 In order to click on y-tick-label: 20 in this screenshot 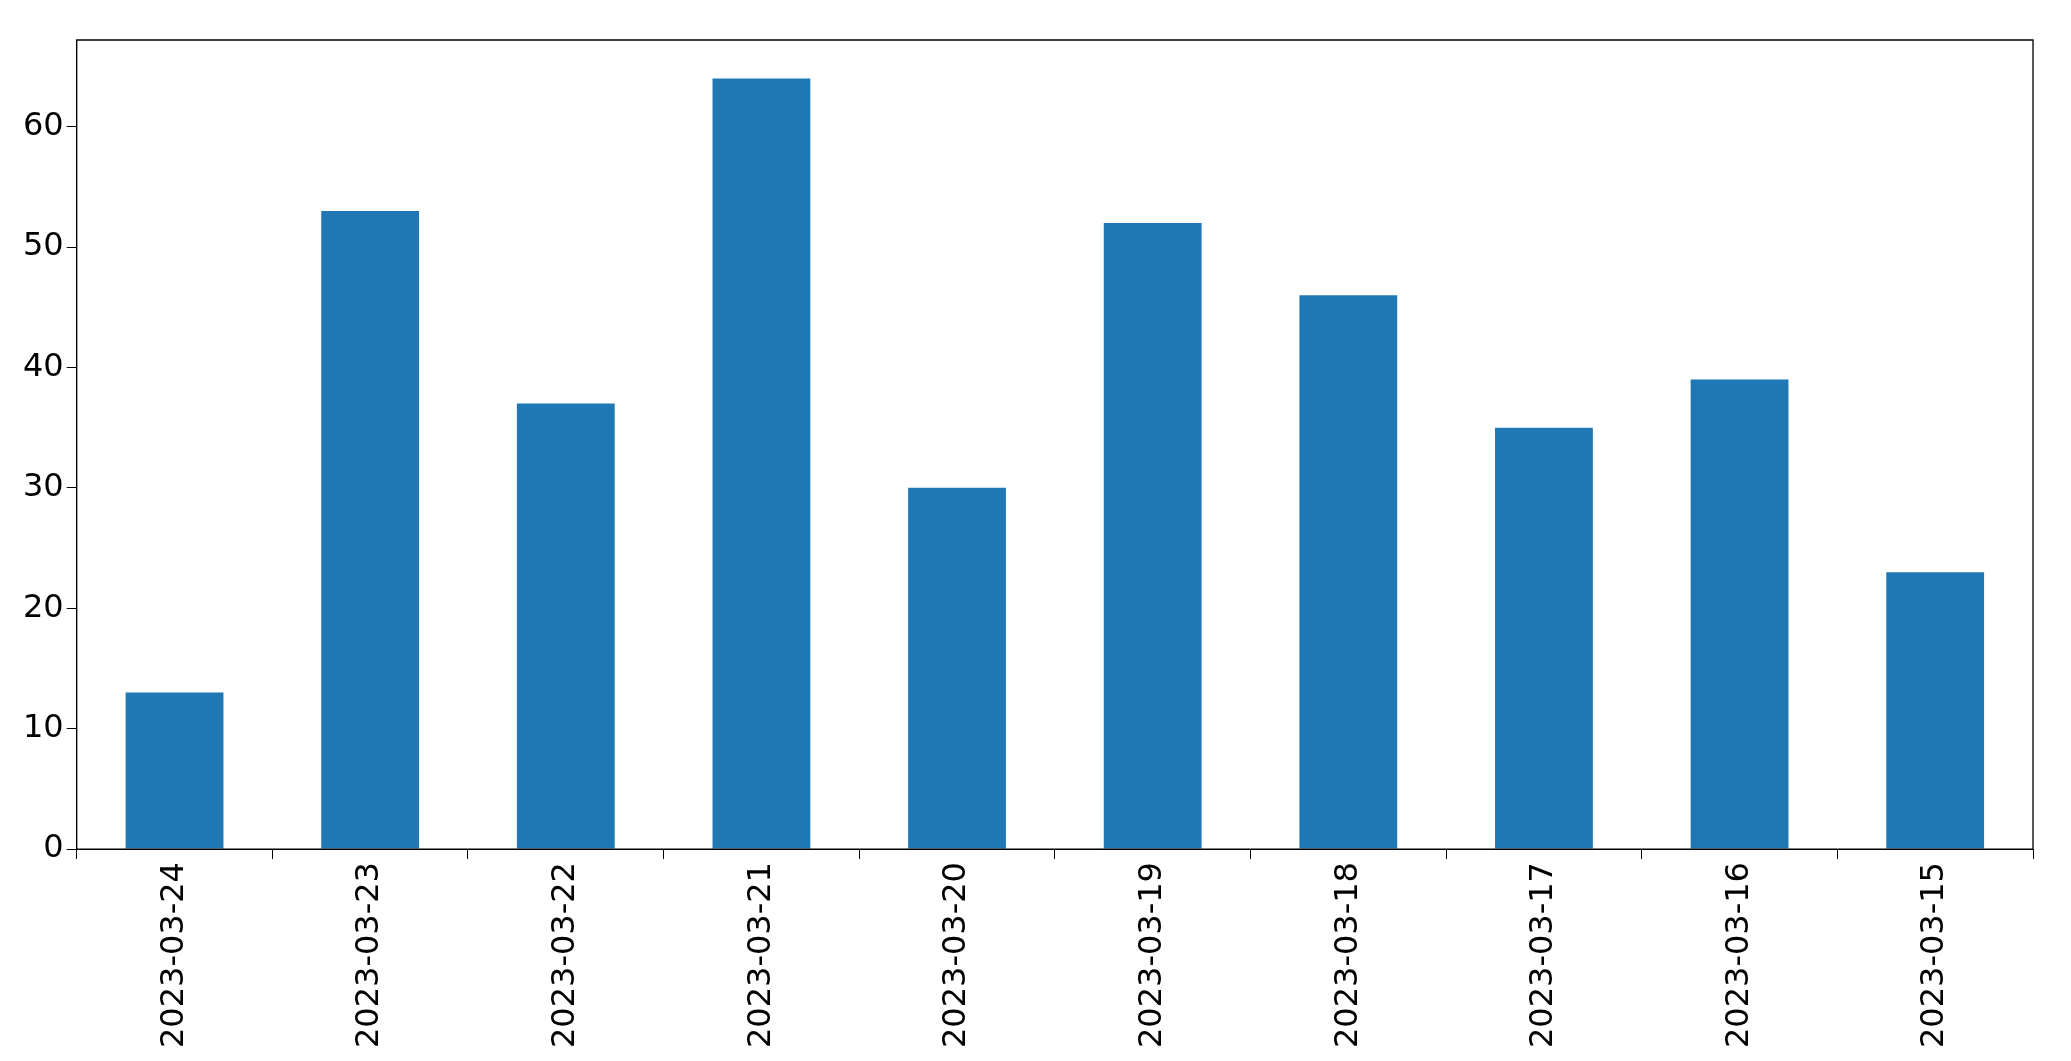, I will do `click(43, 605)`.